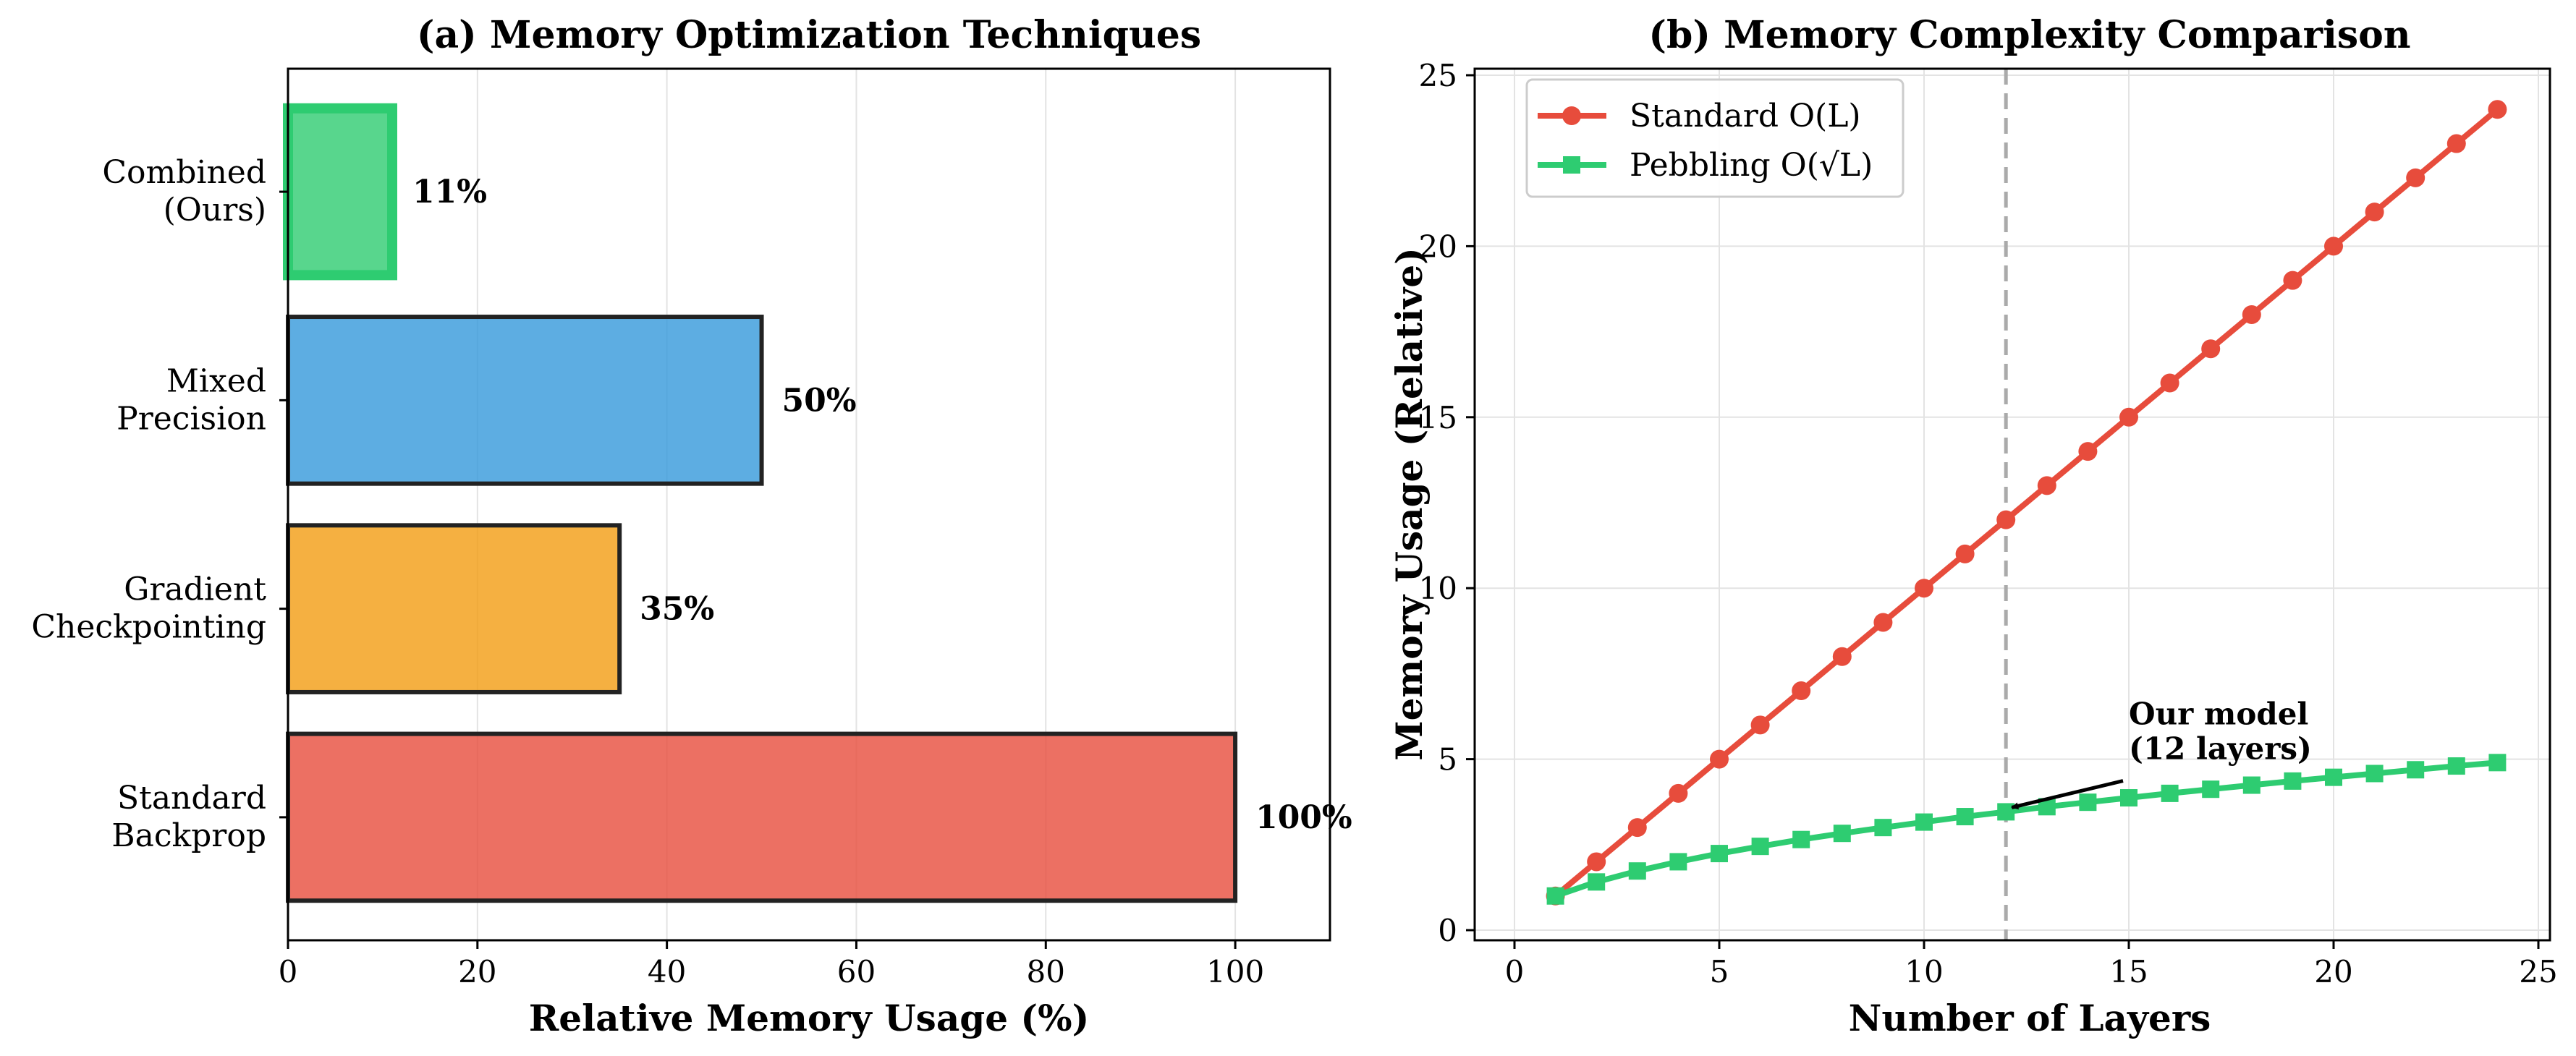 The height and width of the screenshot is (1056, 2576). What do you see at coordinates (148, 627) in the screenshot?
I see `category-label-line: Checkpointing` at bounding box center [148, 627].